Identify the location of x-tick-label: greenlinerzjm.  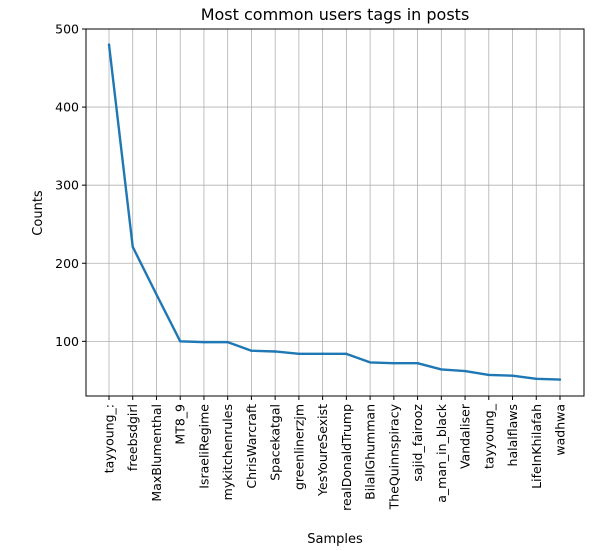
(298, 447).